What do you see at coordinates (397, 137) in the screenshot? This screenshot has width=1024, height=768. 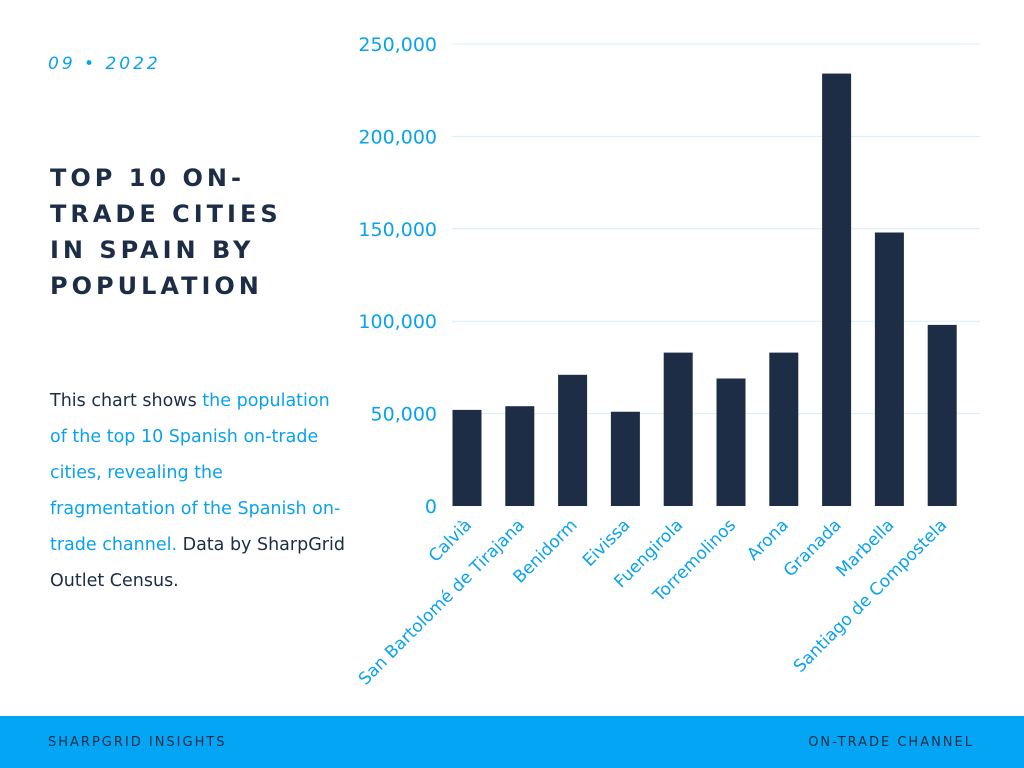 I see `y-tick-label: 200,000` at bounding box center [397, 137].